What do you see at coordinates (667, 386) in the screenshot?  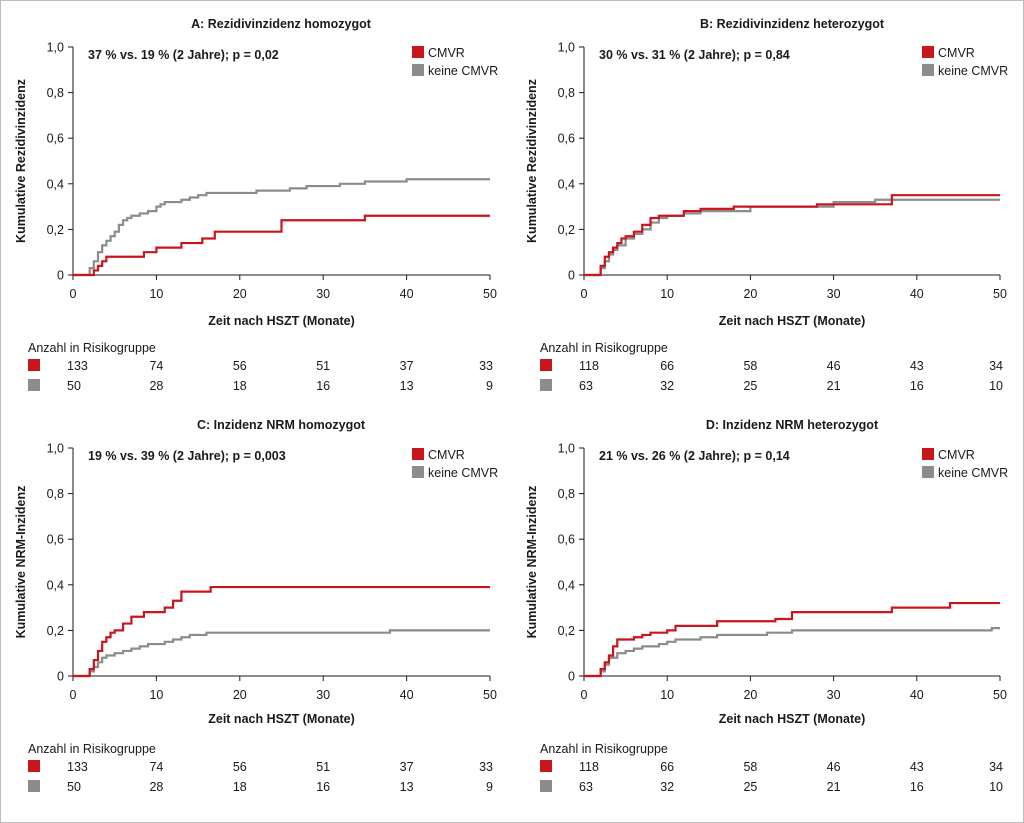 I see `panel-b-risk-value: 32` at bounding box center [667, 386].